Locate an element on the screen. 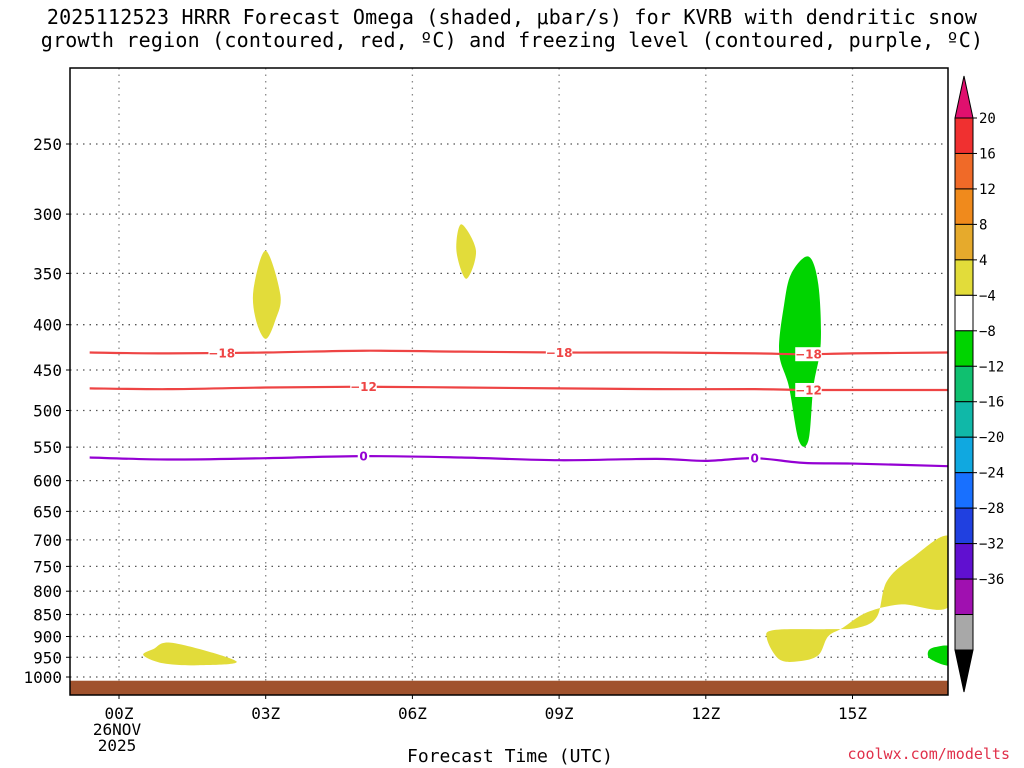 This screenshot has width=1024, height=768. y-tick-label: 900 is located at coordinates (47, 636).